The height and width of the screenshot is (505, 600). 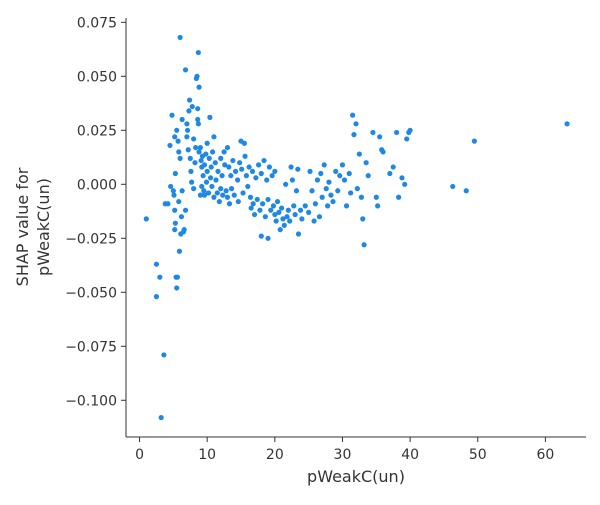 I want to click on x-tick-label: 20, so click(x=275, y=455).